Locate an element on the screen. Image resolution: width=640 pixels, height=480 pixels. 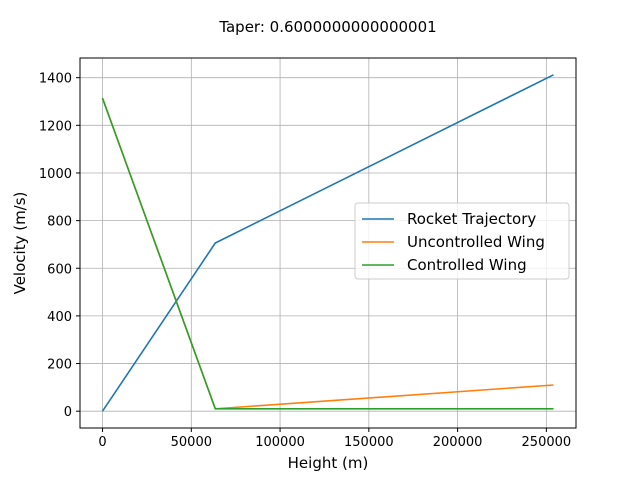
legend-box is located at coordinates (462, 241).